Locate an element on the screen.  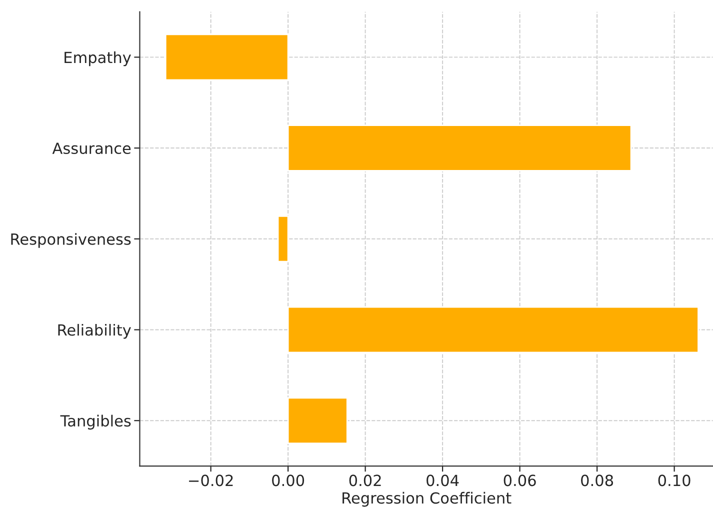
y-tick-label: Empathy is located at coordinates (97, 58).